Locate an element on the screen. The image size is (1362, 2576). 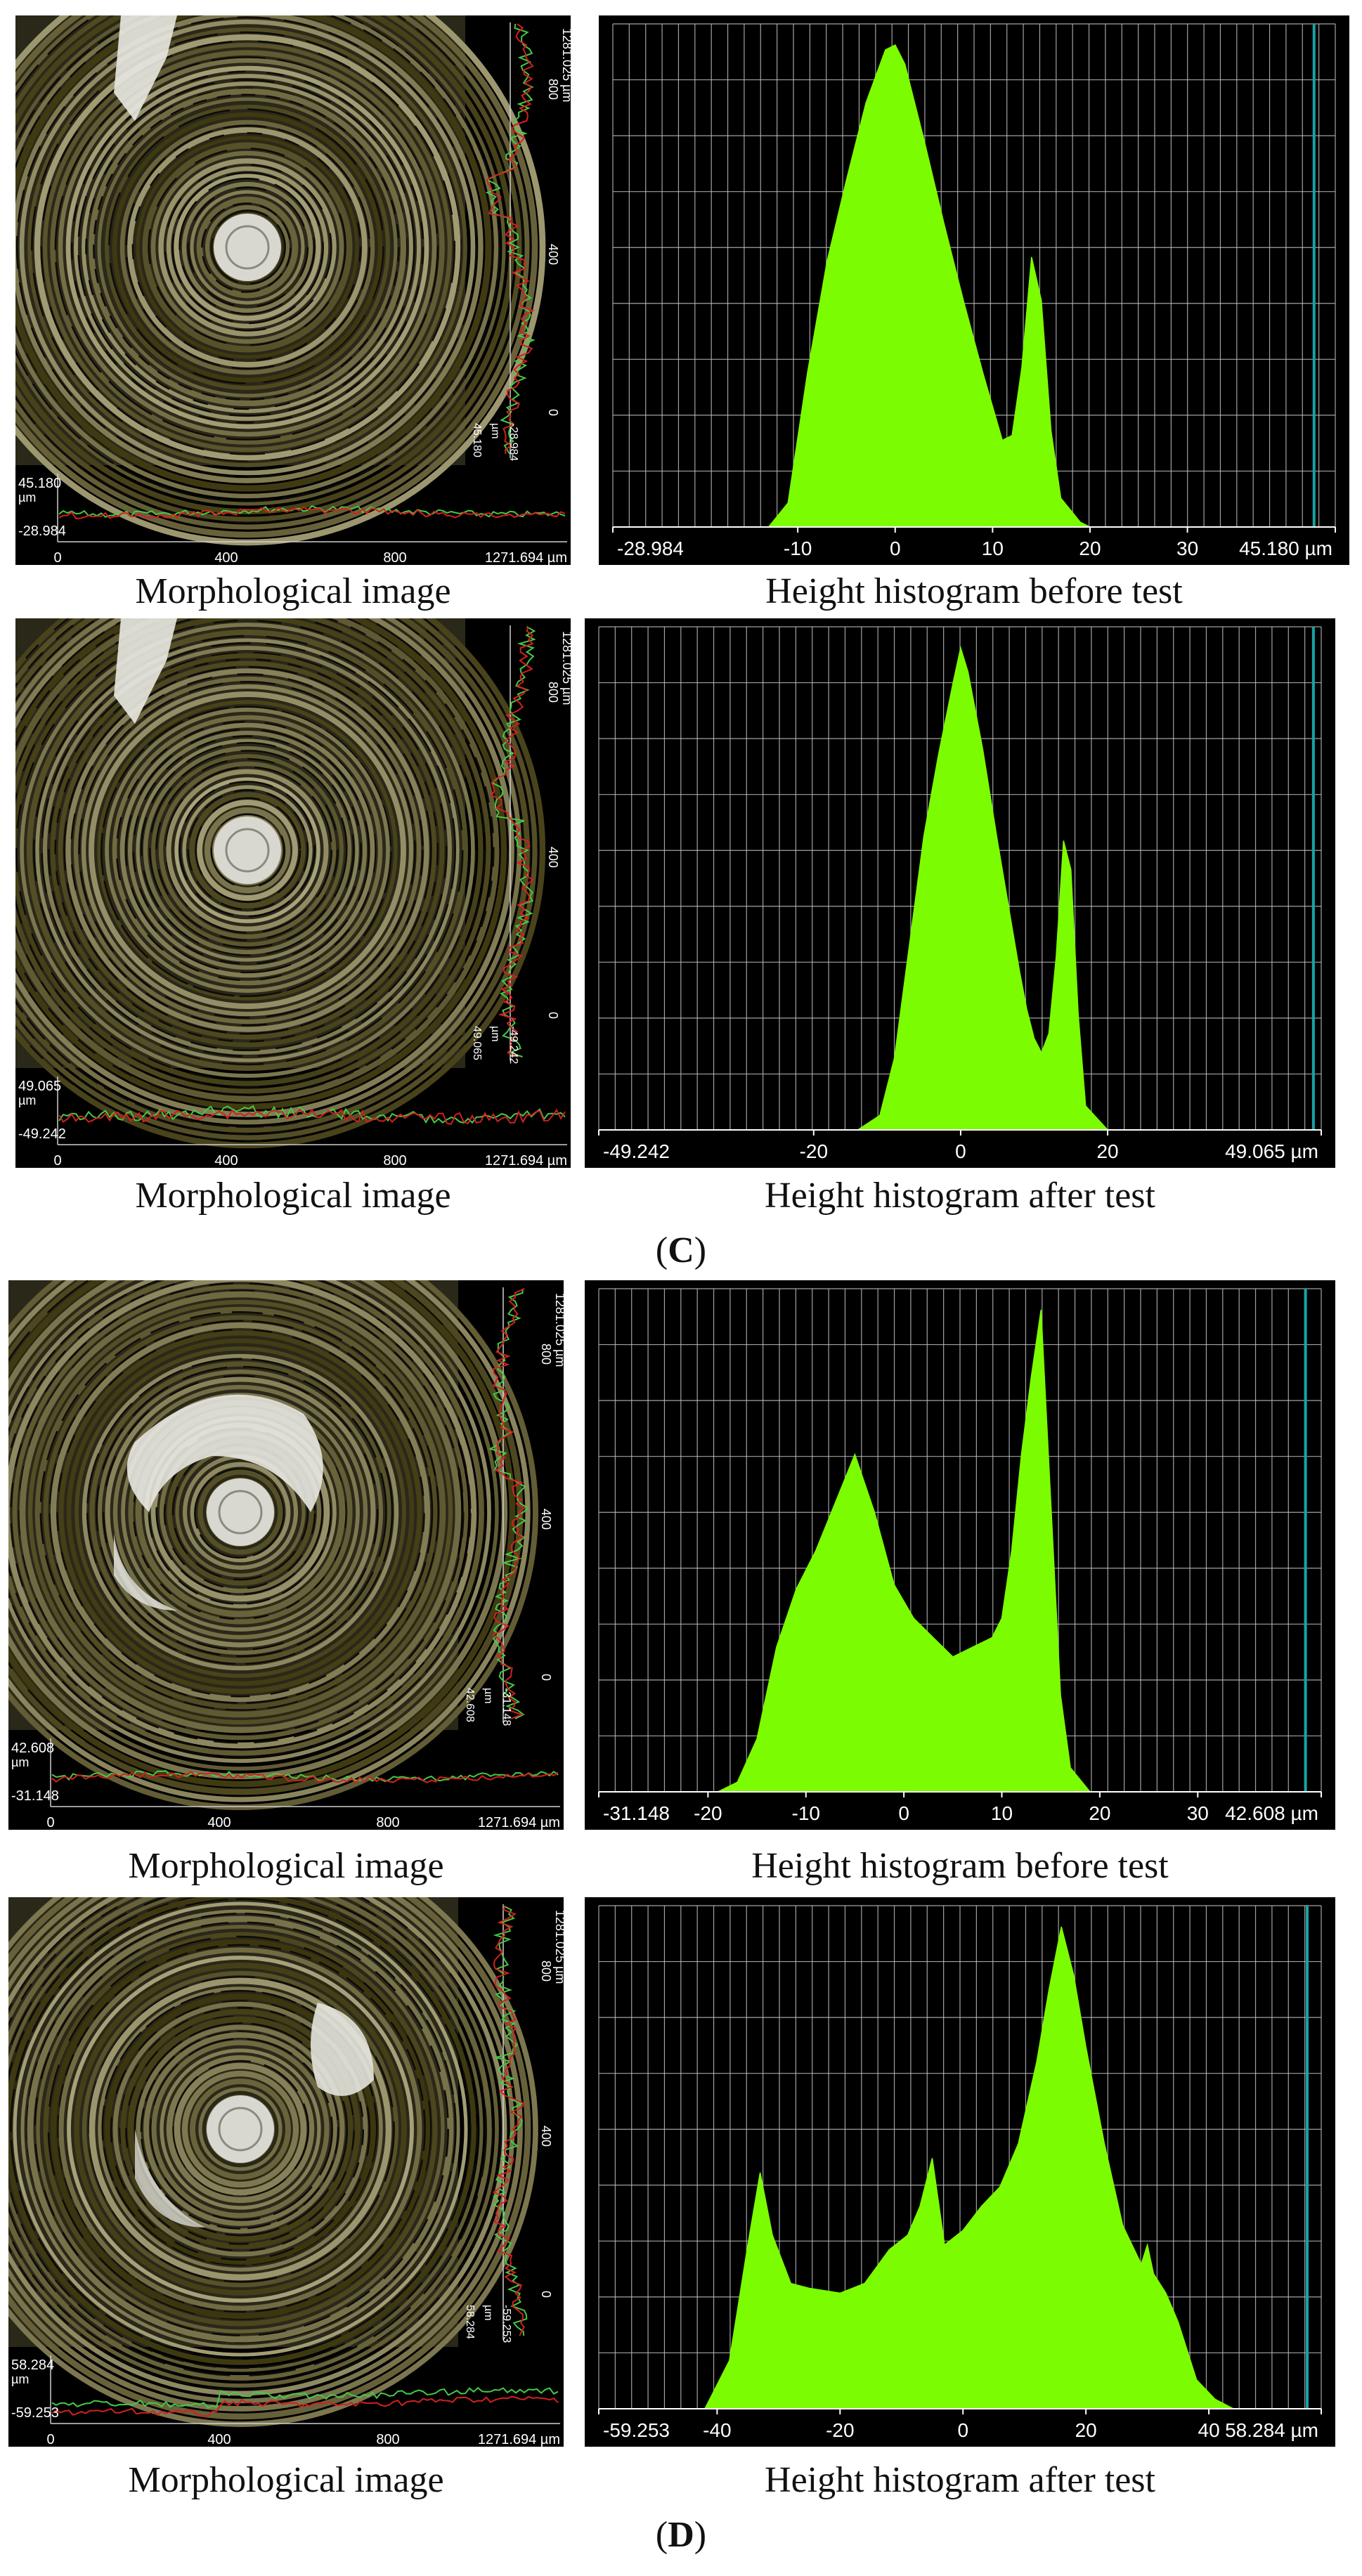
x-tick-label: 49.065 µm is located at coordinates (1271, 1151).